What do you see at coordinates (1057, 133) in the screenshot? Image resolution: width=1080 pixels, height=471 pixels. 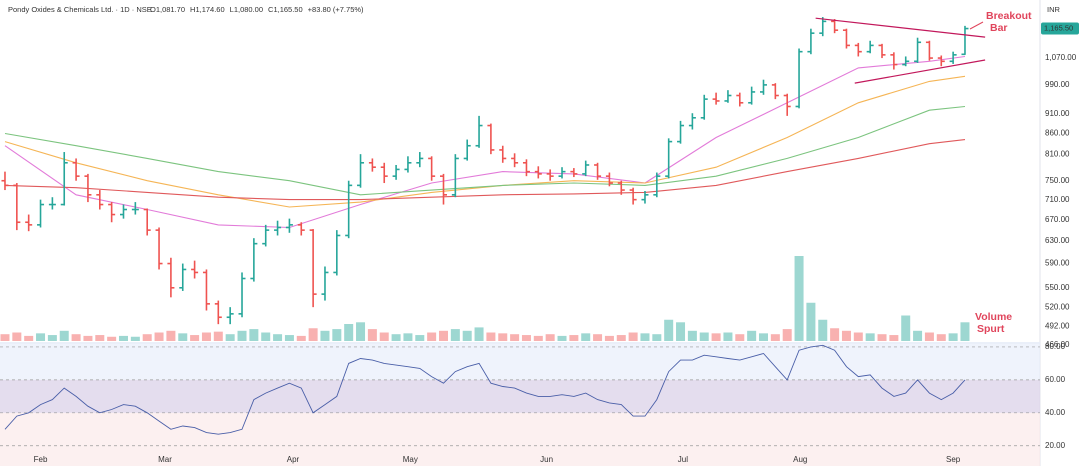 I see `y-tick-label: 860.00` at bounding box center [1057, 133].